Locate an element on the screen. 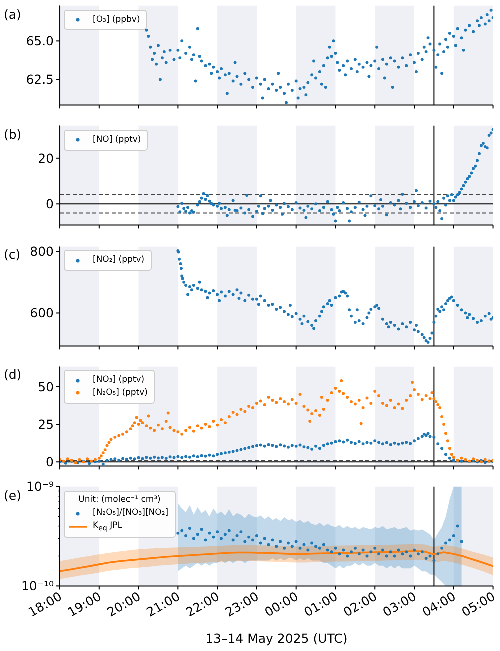 The width and height of the screenshot is (500, 651). legend-label: [NO] (pptv) is located at coordinates (117, 140).